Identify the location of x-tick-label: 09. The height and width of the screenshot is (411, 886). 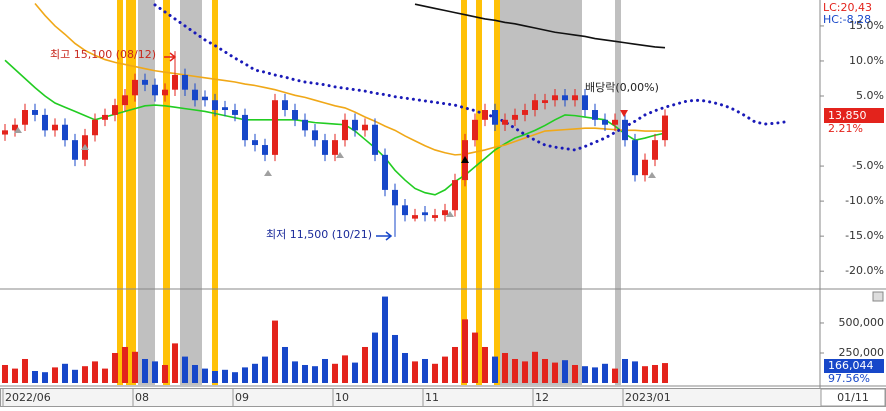
(242, 397).